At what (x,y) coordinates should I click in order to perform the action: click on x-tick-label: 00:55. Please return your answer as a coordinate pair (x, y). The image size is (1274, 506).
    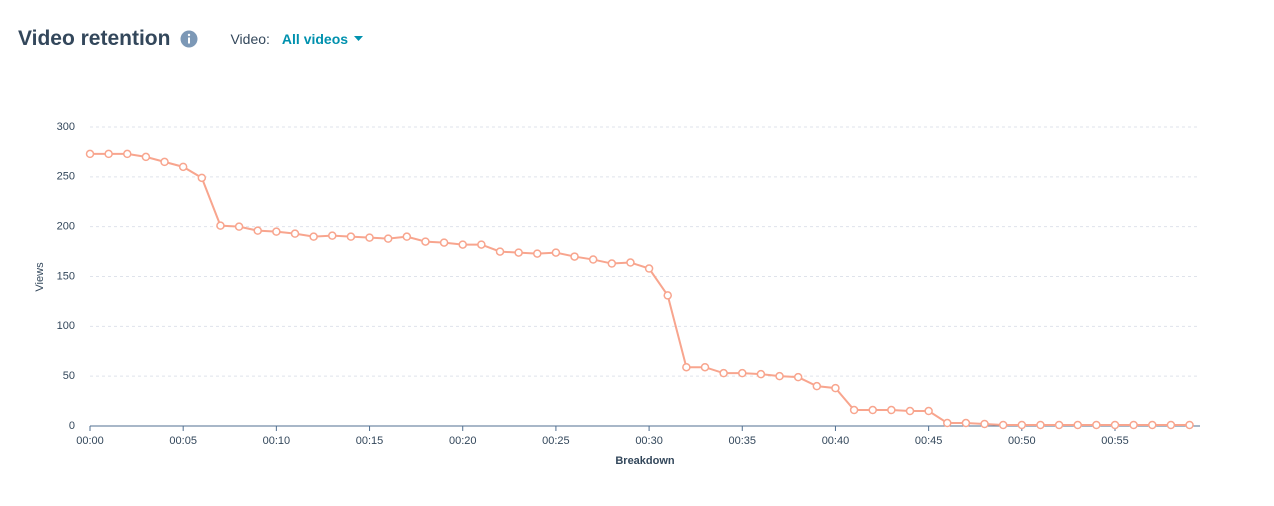
    Looking at the image, I should click on (1115, 441).